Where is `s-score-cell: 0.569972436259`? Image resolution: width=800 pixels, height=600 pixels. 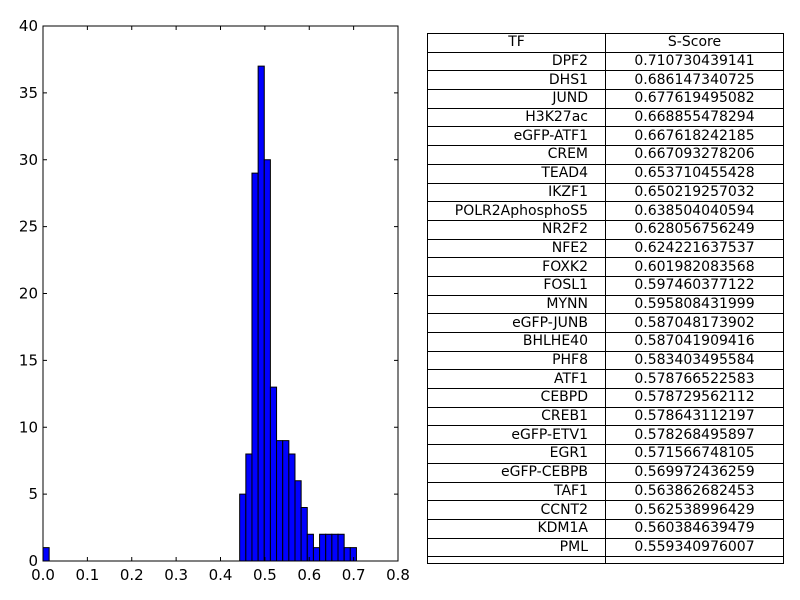 s-score-cell: 0.569972436259 is located at coordinates (694, 472).